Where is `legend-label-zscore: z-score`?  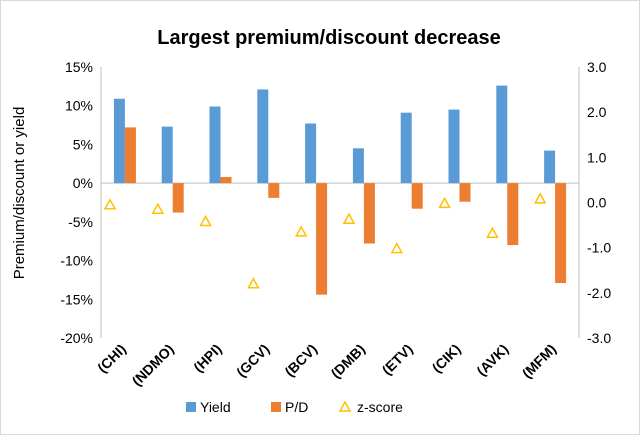
legend-label-zscore: z-score is located at coordinates (380, 407).